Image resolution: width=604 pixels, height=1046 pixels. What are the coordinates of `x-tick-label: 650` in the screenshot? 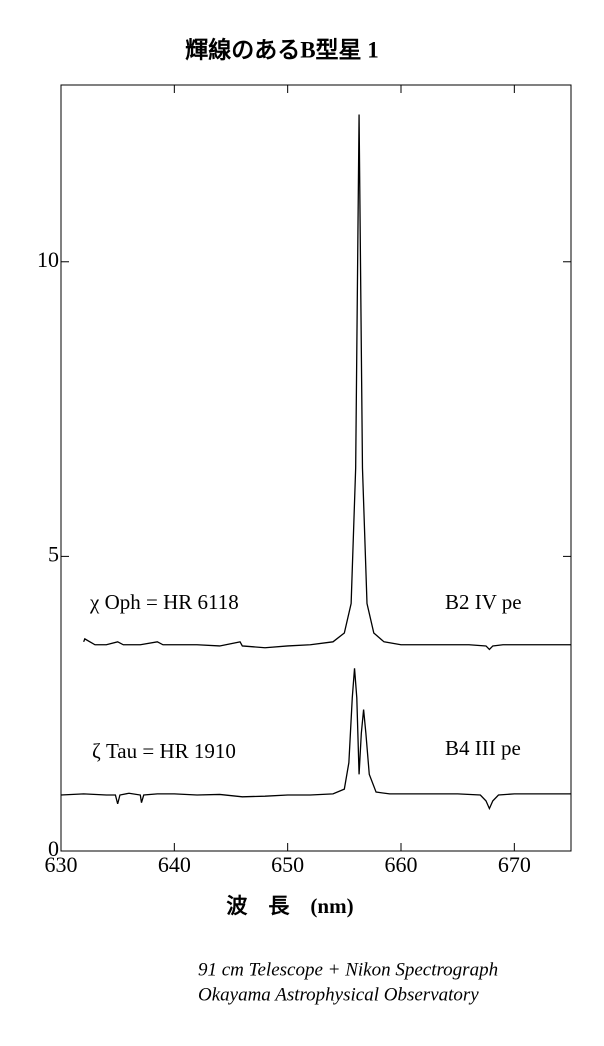 It's located at (287, 864).